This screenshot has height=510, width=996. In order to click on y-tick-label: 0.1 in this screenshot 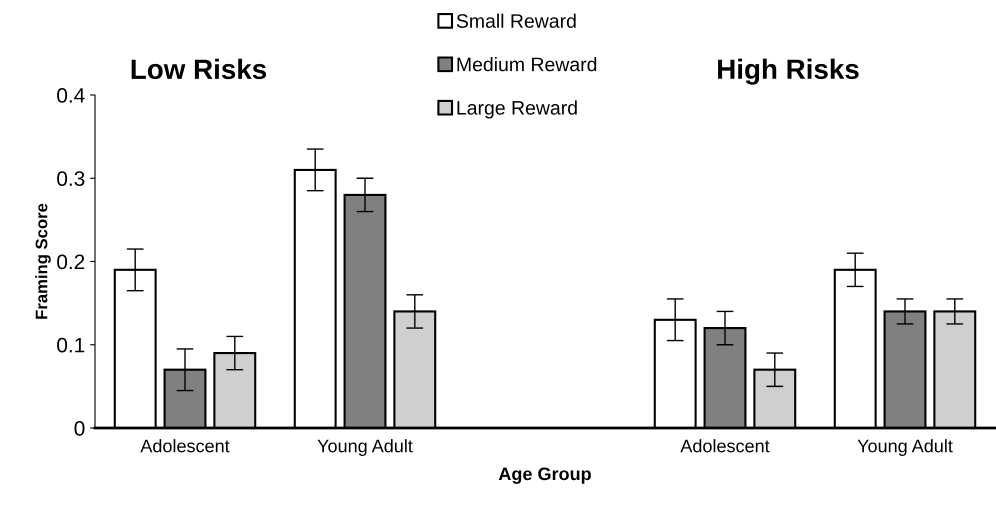, I will do `click(70, 345)`.